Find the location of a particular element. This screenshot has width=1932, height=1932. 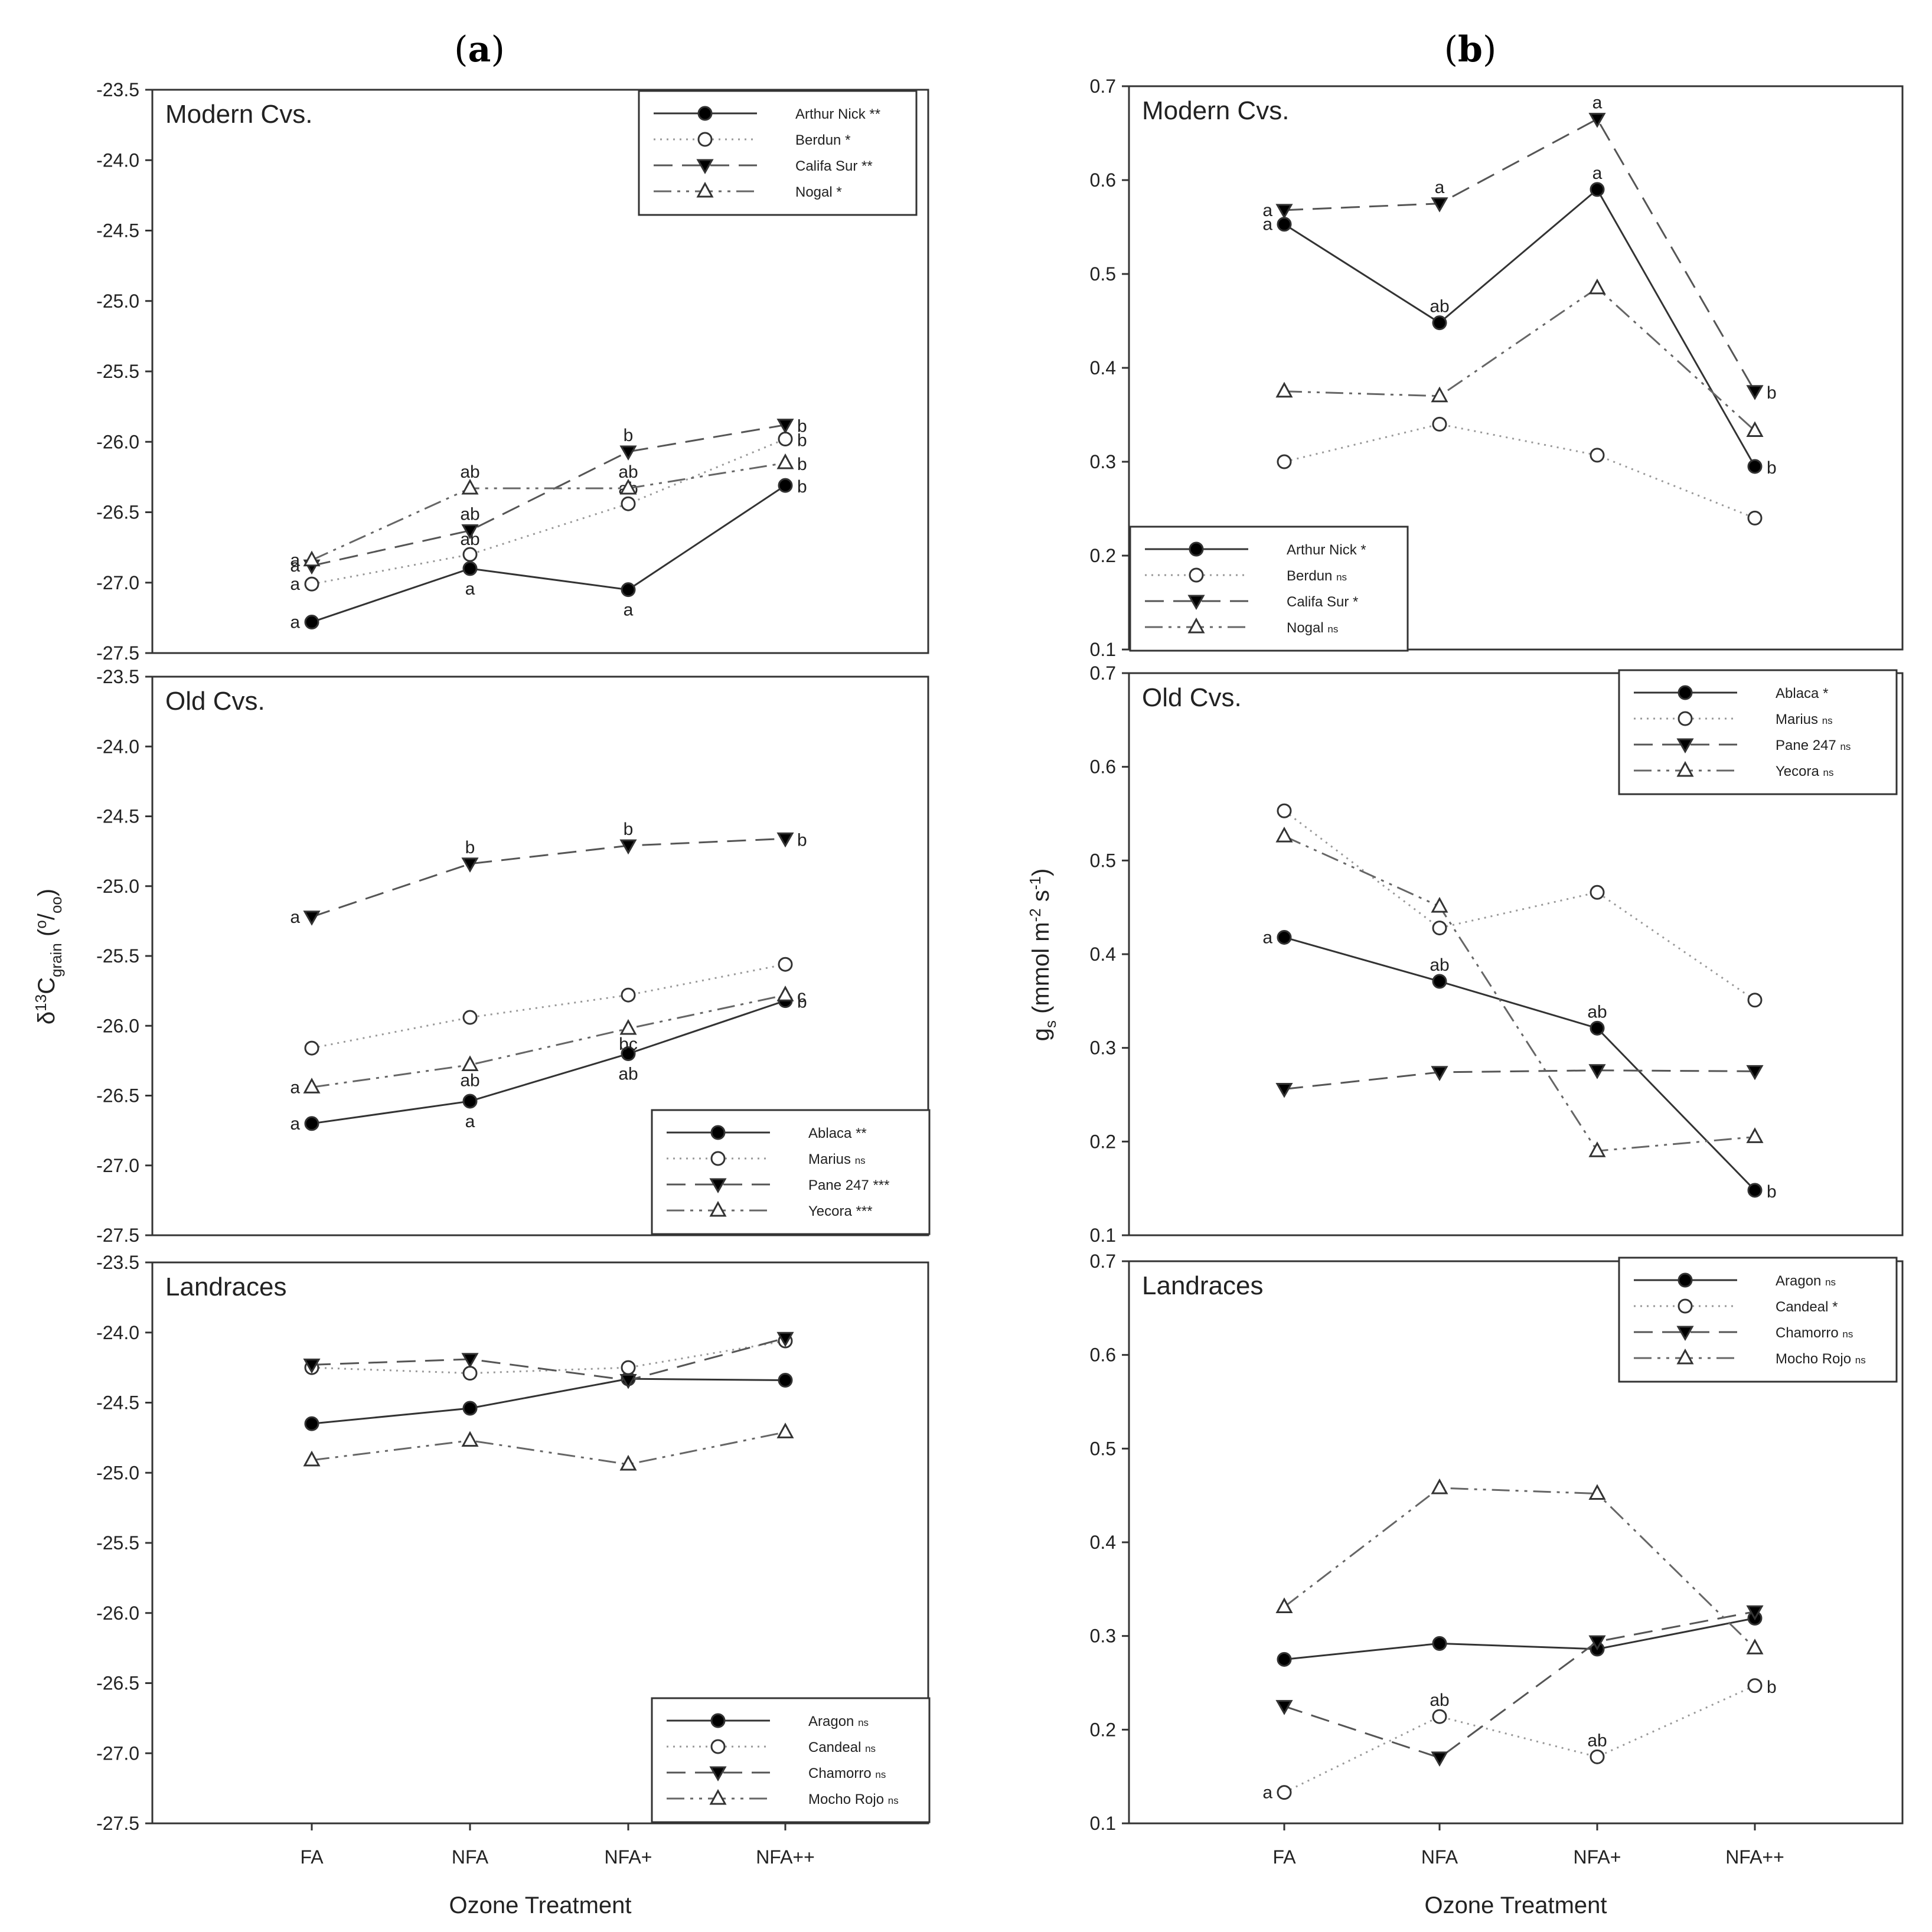

legend-label-berdun: Berdun ns is located at coordinates (1317, 576).